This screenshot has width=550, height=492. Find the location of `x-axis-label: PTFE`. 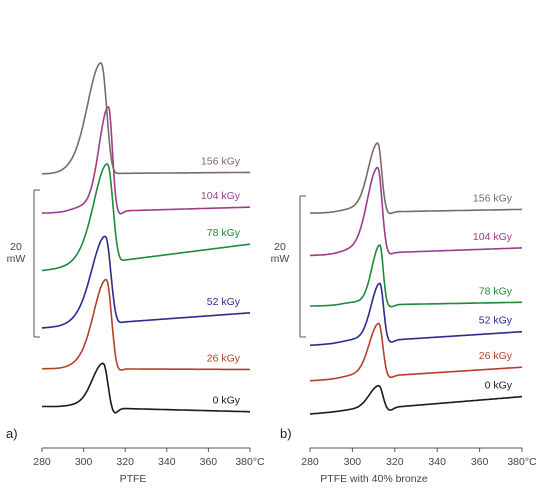

x-axis-label: PTFE is located at coordinates (133, 479).